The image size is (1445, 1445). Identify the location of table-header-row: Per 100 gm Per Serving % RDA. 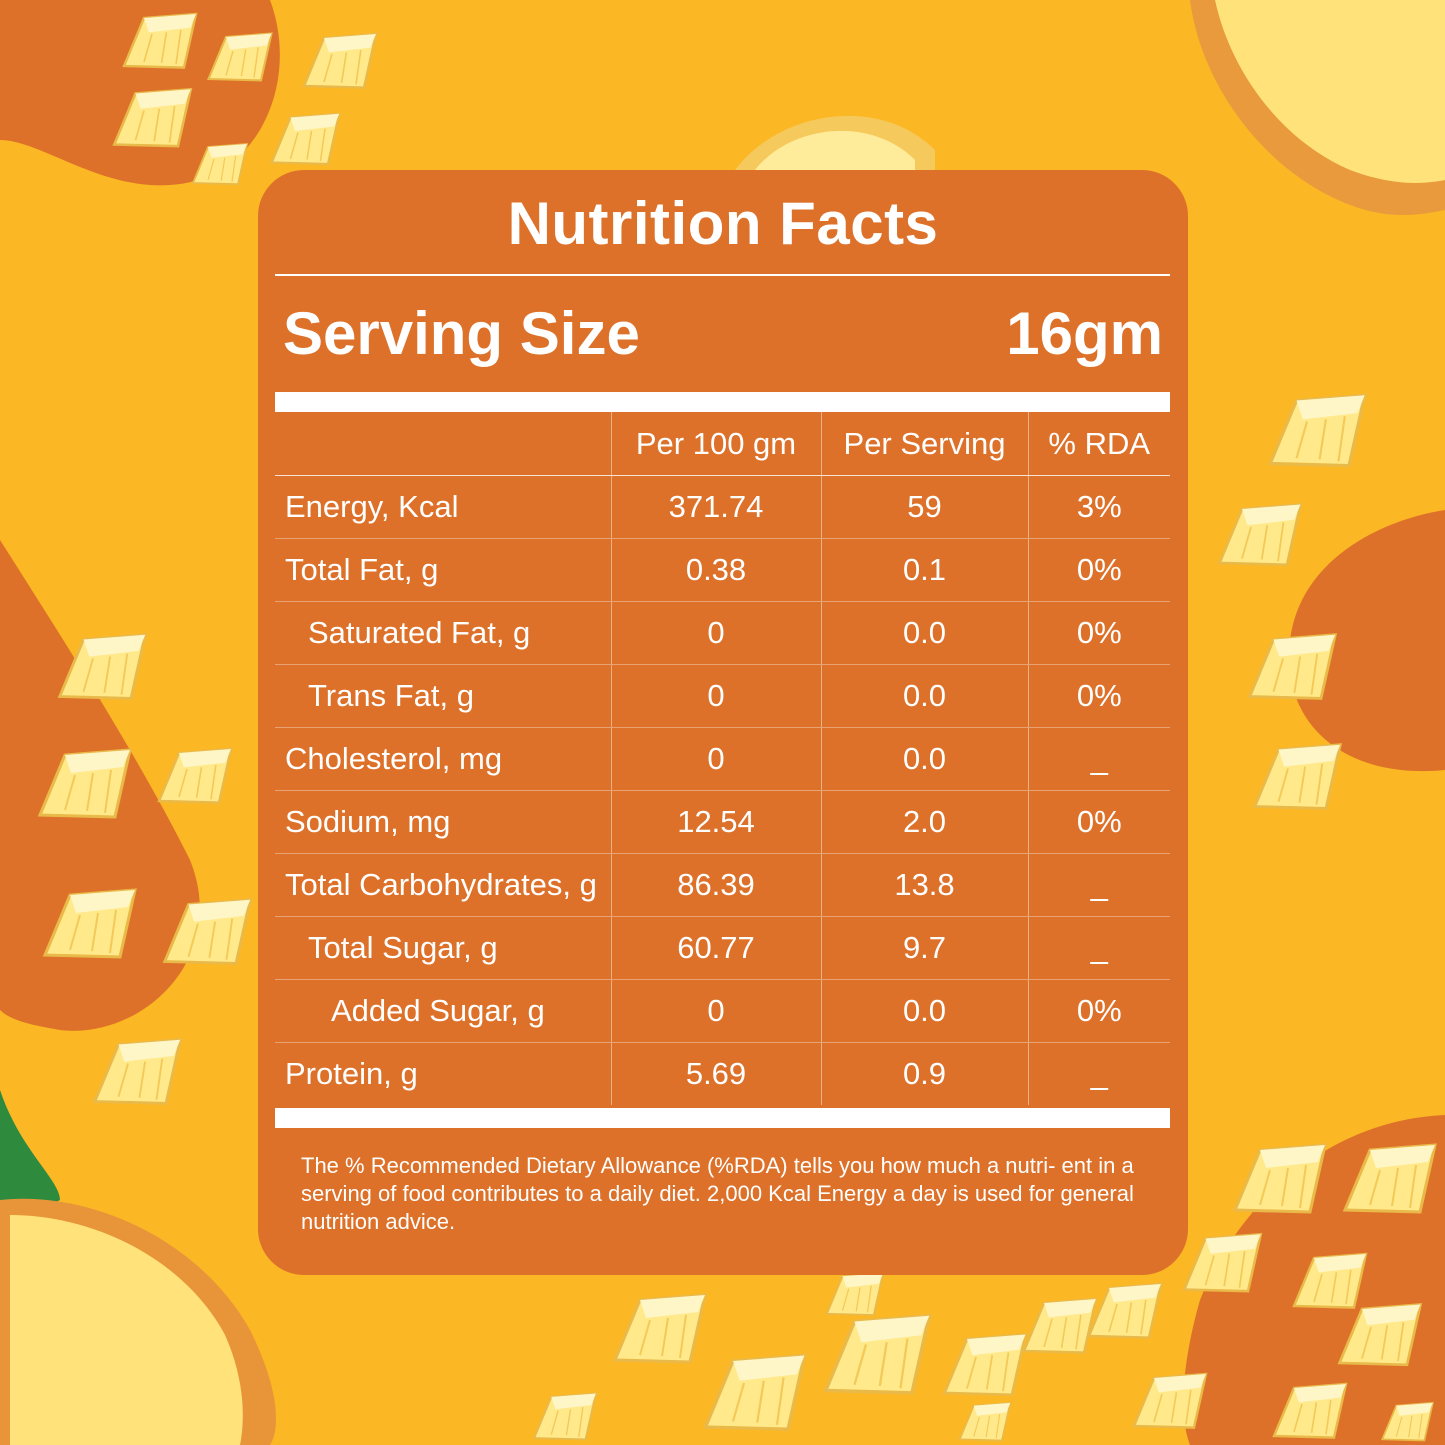
(722, 444).